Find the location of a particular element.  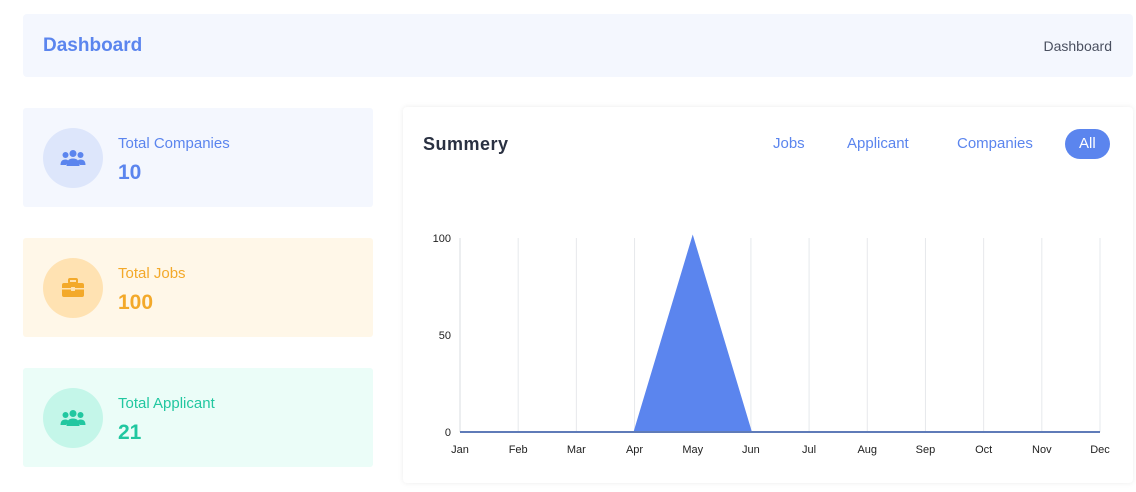

x-tick-label: Jun is located at coordinates (751, 450).